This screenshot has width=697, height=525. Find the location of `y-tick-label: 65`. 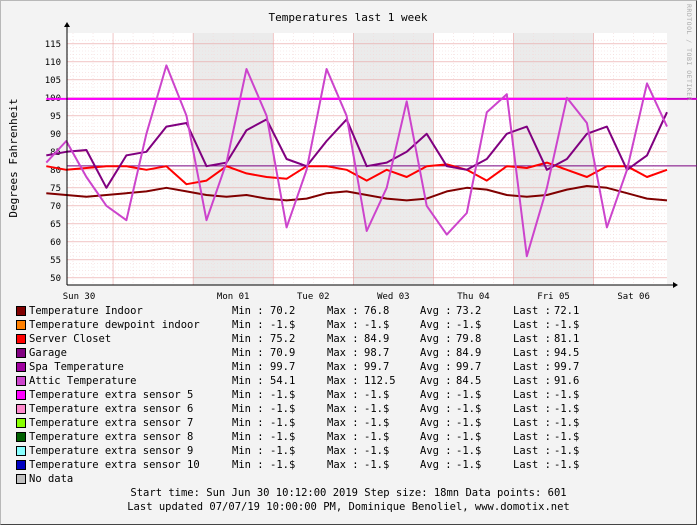

y-tick-label: 65 is located at coordinates (55, 225).